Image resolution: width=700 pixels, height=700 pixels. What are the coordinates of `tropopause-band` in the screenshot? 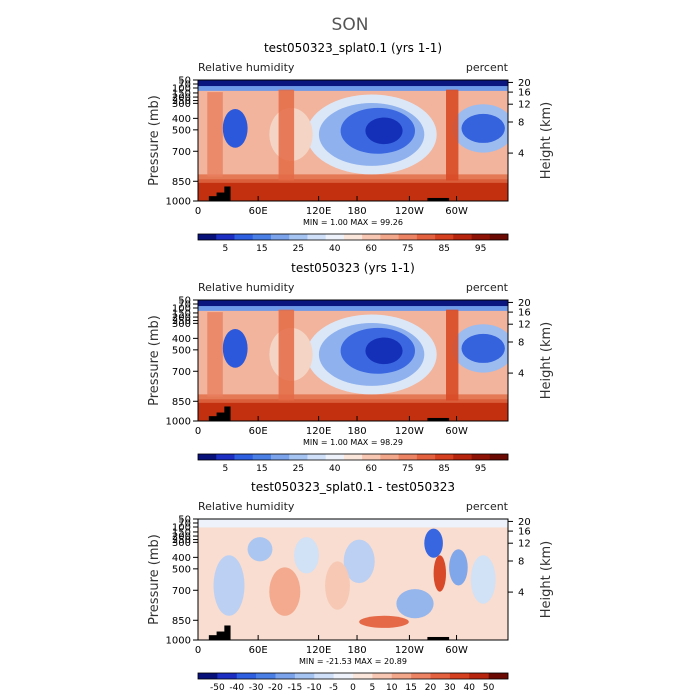 It's located at (353, 88).